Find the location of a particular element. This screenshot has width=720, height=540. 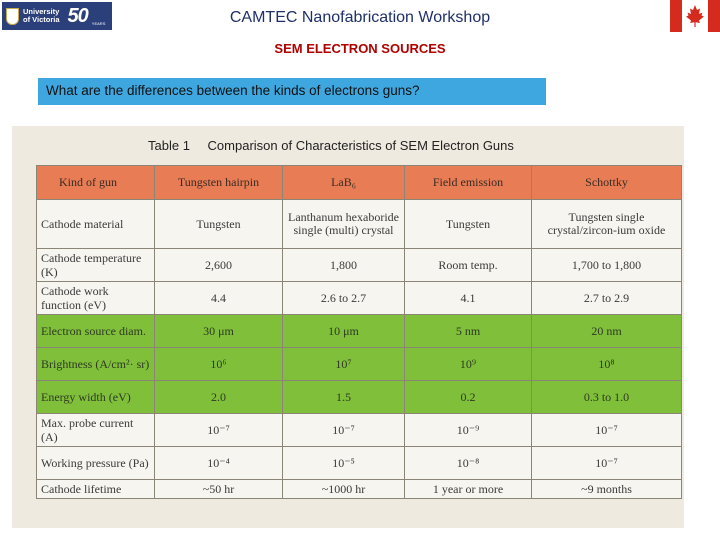

row-label: Cathode lifetime is located at coordinates (95, 489).